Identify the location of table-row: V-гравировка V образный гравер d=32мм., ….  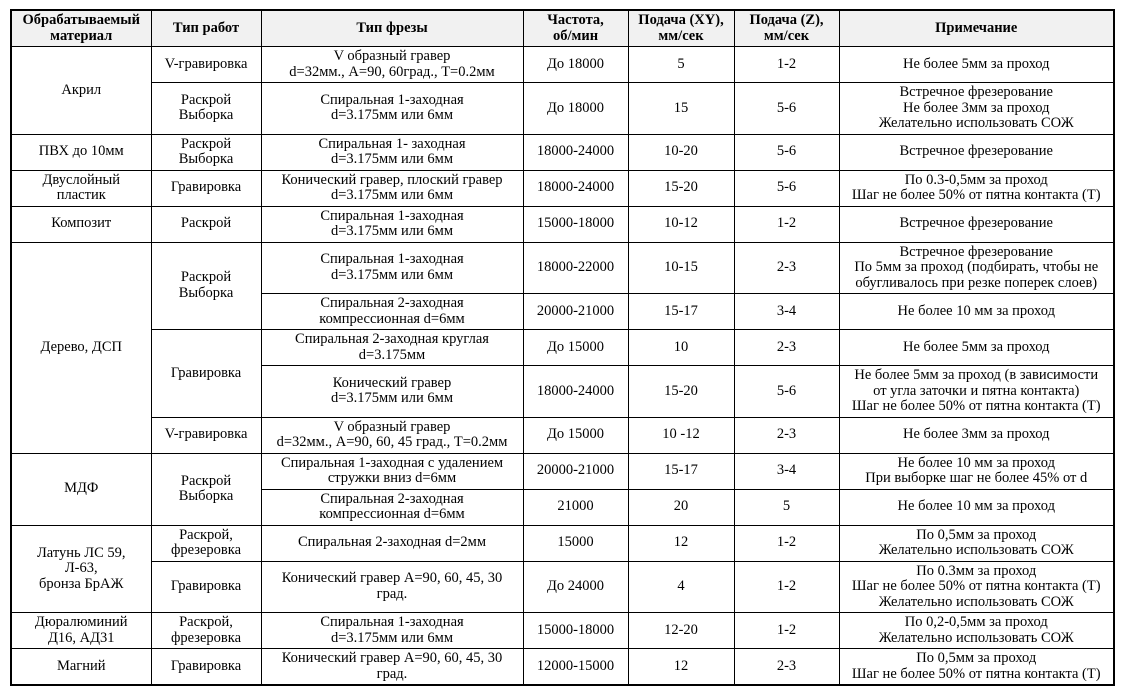
(563, 435).